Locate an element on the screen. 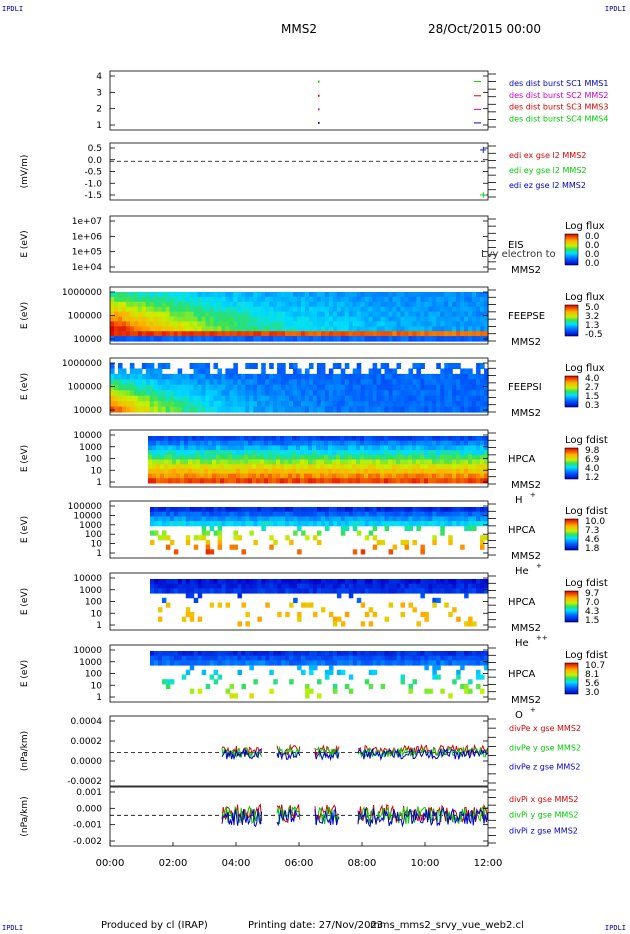 The height and width of the screenshot is (934, 630). spacecraft-label: MMS2 is located at coordinates (526, 556).